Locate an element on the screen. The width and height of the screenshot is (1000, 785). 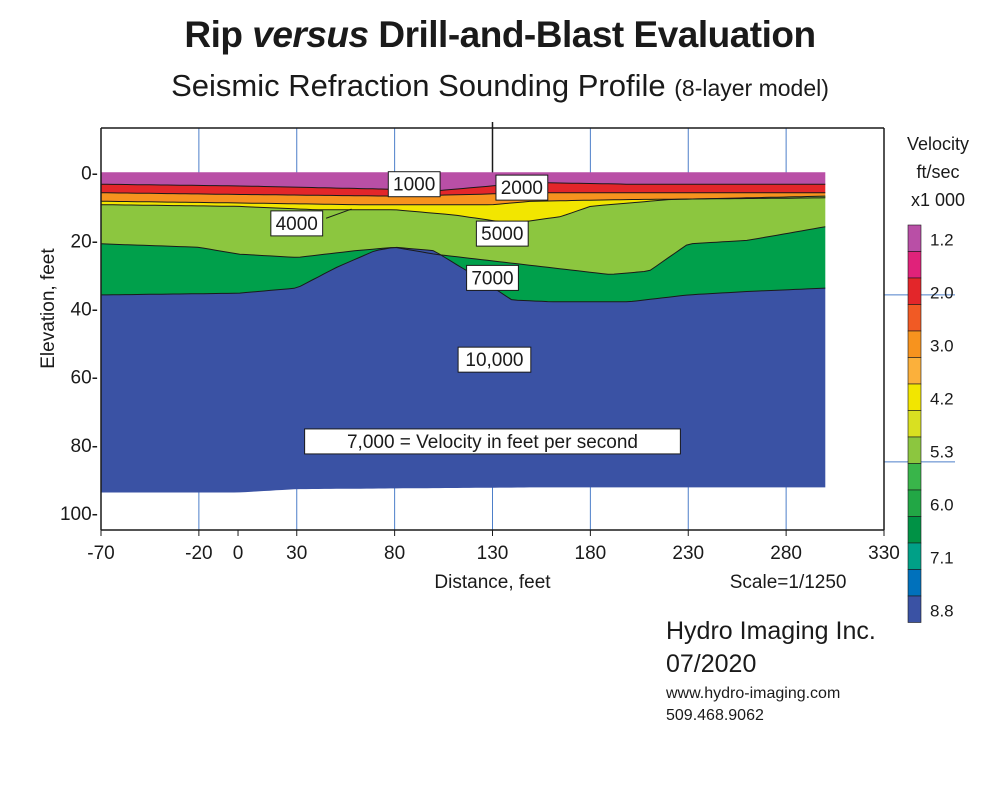
annotation-label-3: 5000 is located at coordinates (502, 234).